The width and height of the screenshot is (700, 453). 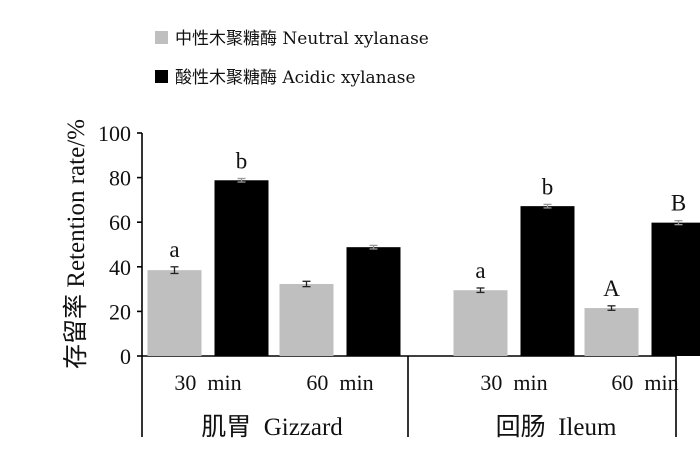 What do you see at coordinates (120, 178) in the screenshot?
I see `y-tick-label: 80` at bounding box center [120, 178].